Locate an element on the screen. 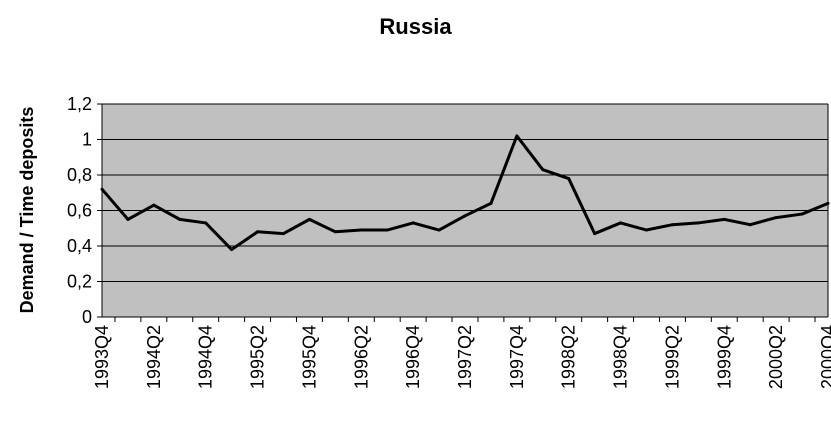 This screenshot has height=424, width=831. y-tick-label: 0,6 is located at coordinates (79, 211).